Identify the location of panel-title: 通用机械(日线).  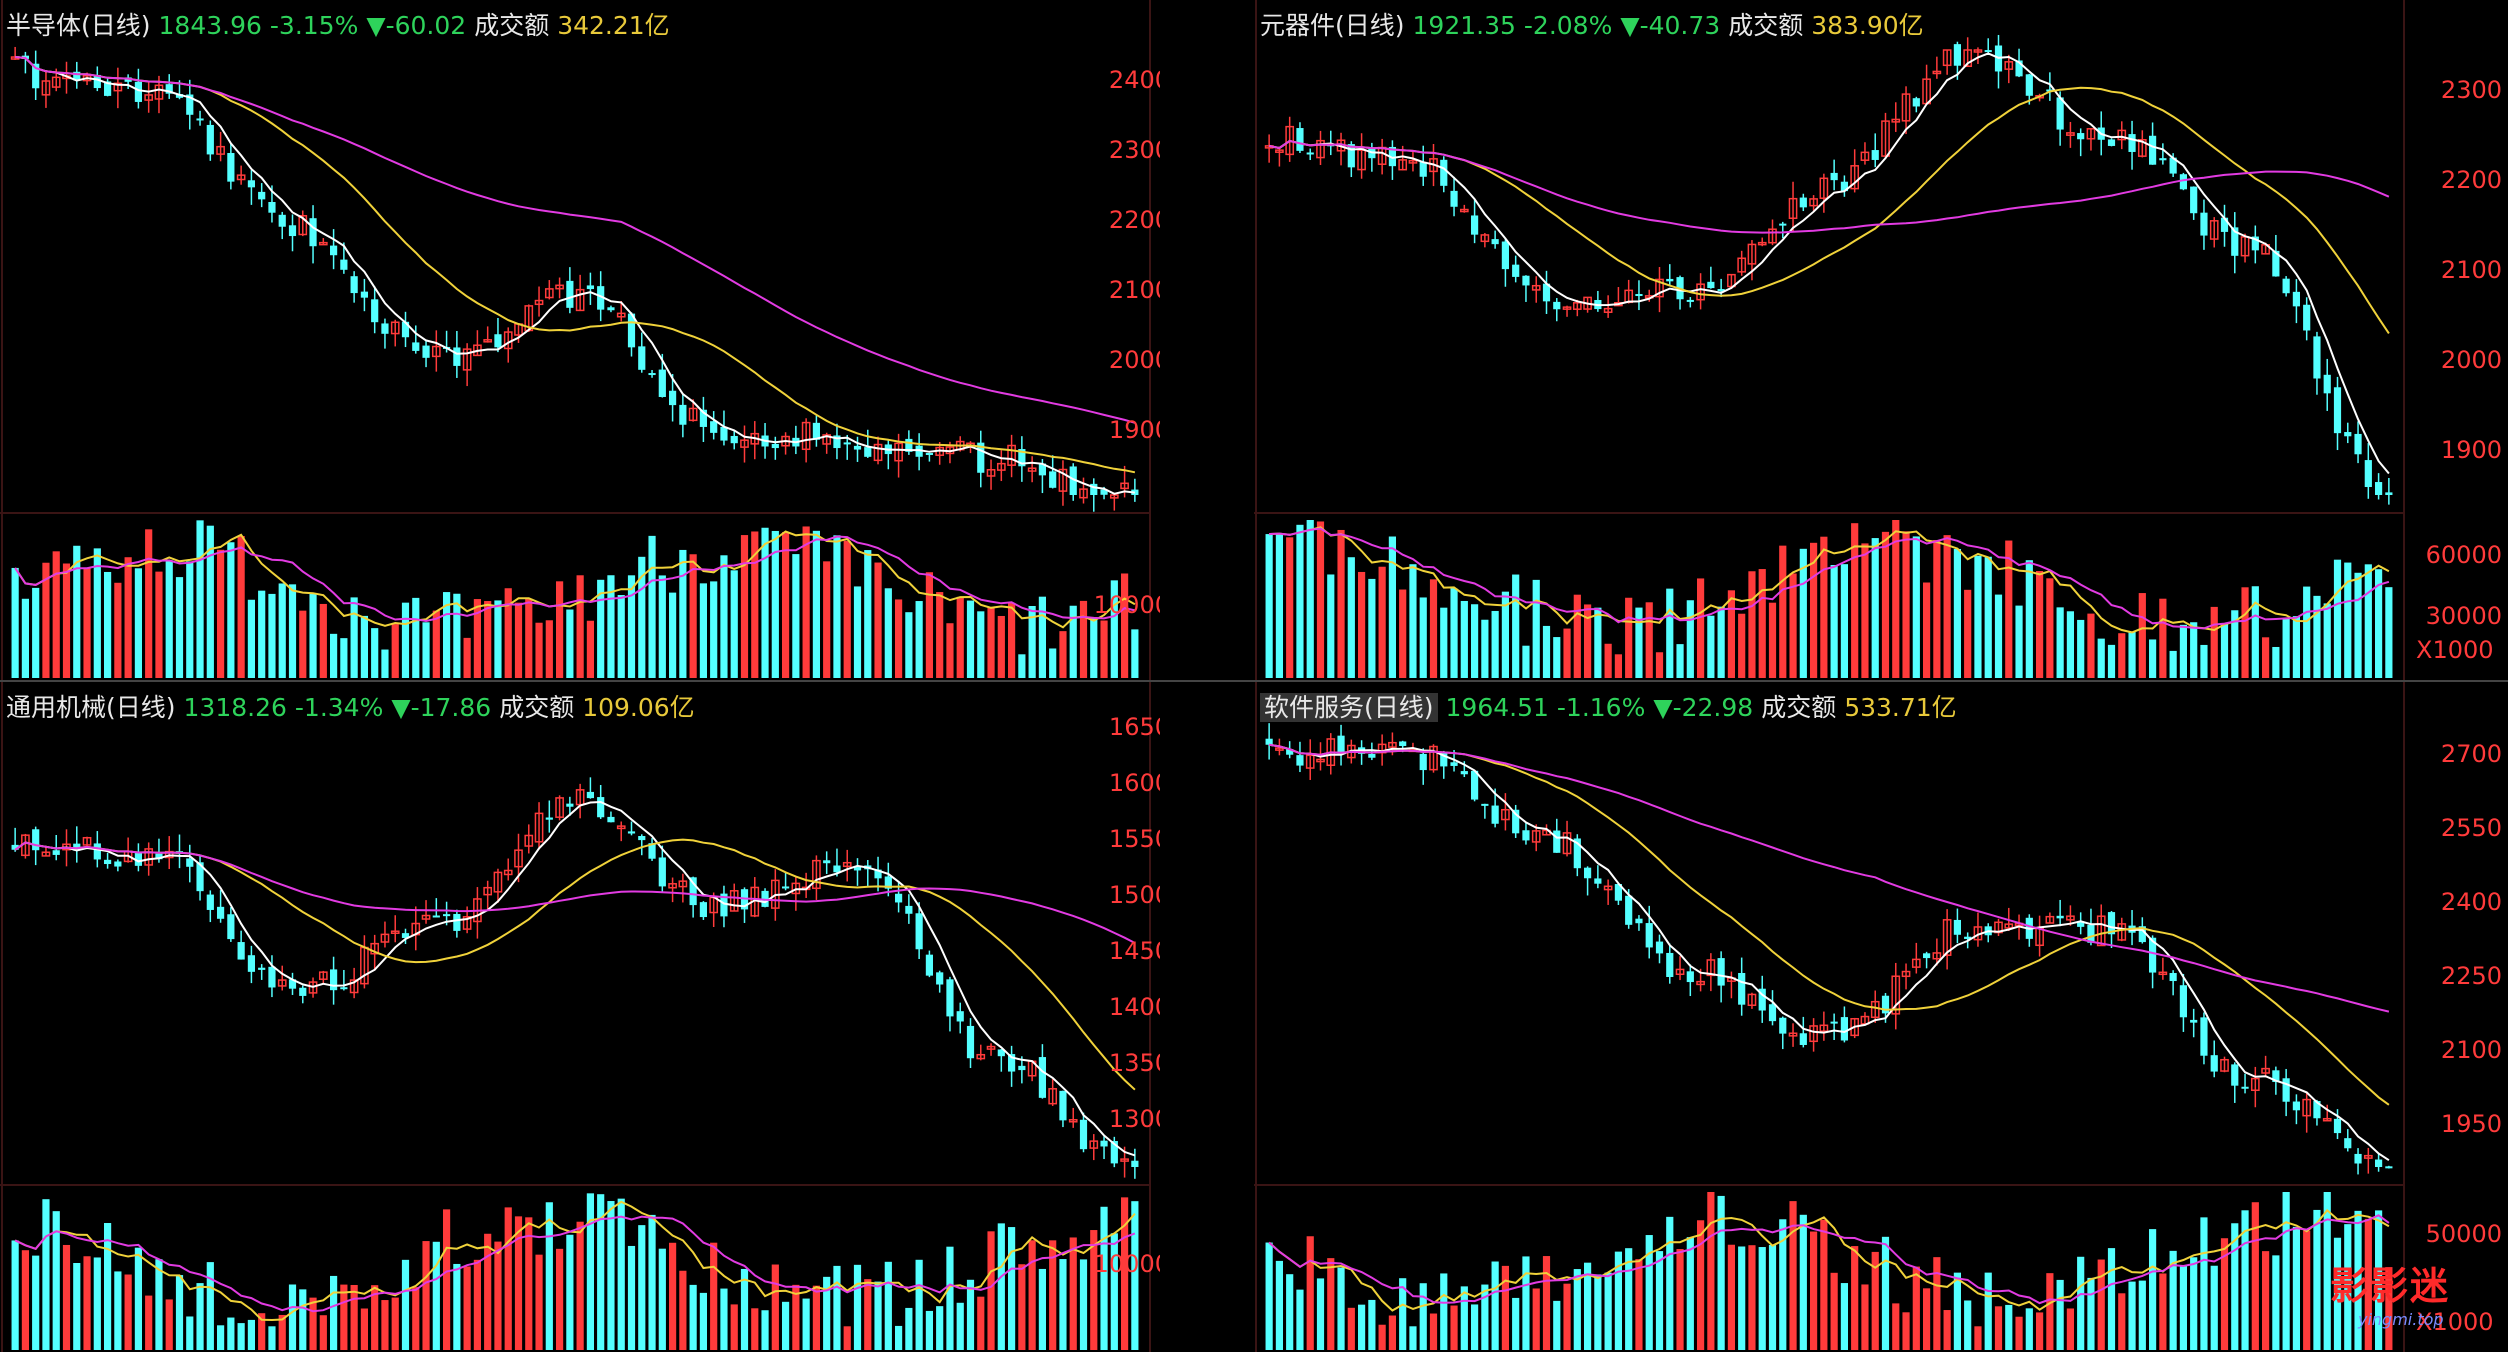
(91, 707).